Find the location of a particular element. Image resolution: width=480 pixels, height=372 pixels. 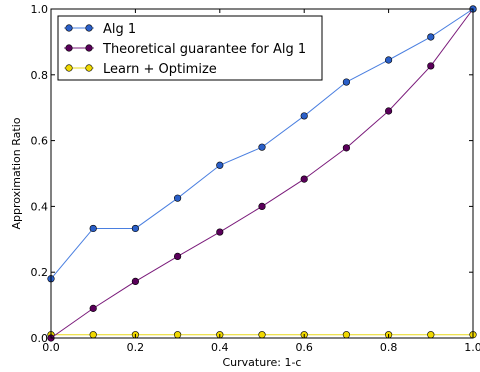

y-tick-label: 0.0 is located at coordinates (40, 338).